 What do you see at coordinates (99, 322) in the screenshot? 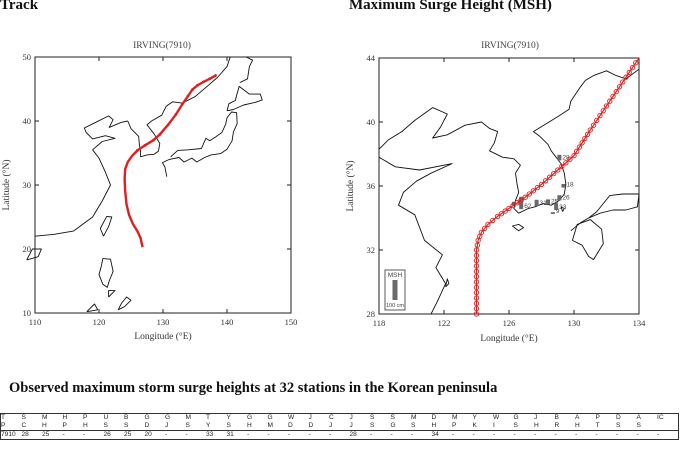
I see `x-tick-label: 120` at bounding box center [99, 322].